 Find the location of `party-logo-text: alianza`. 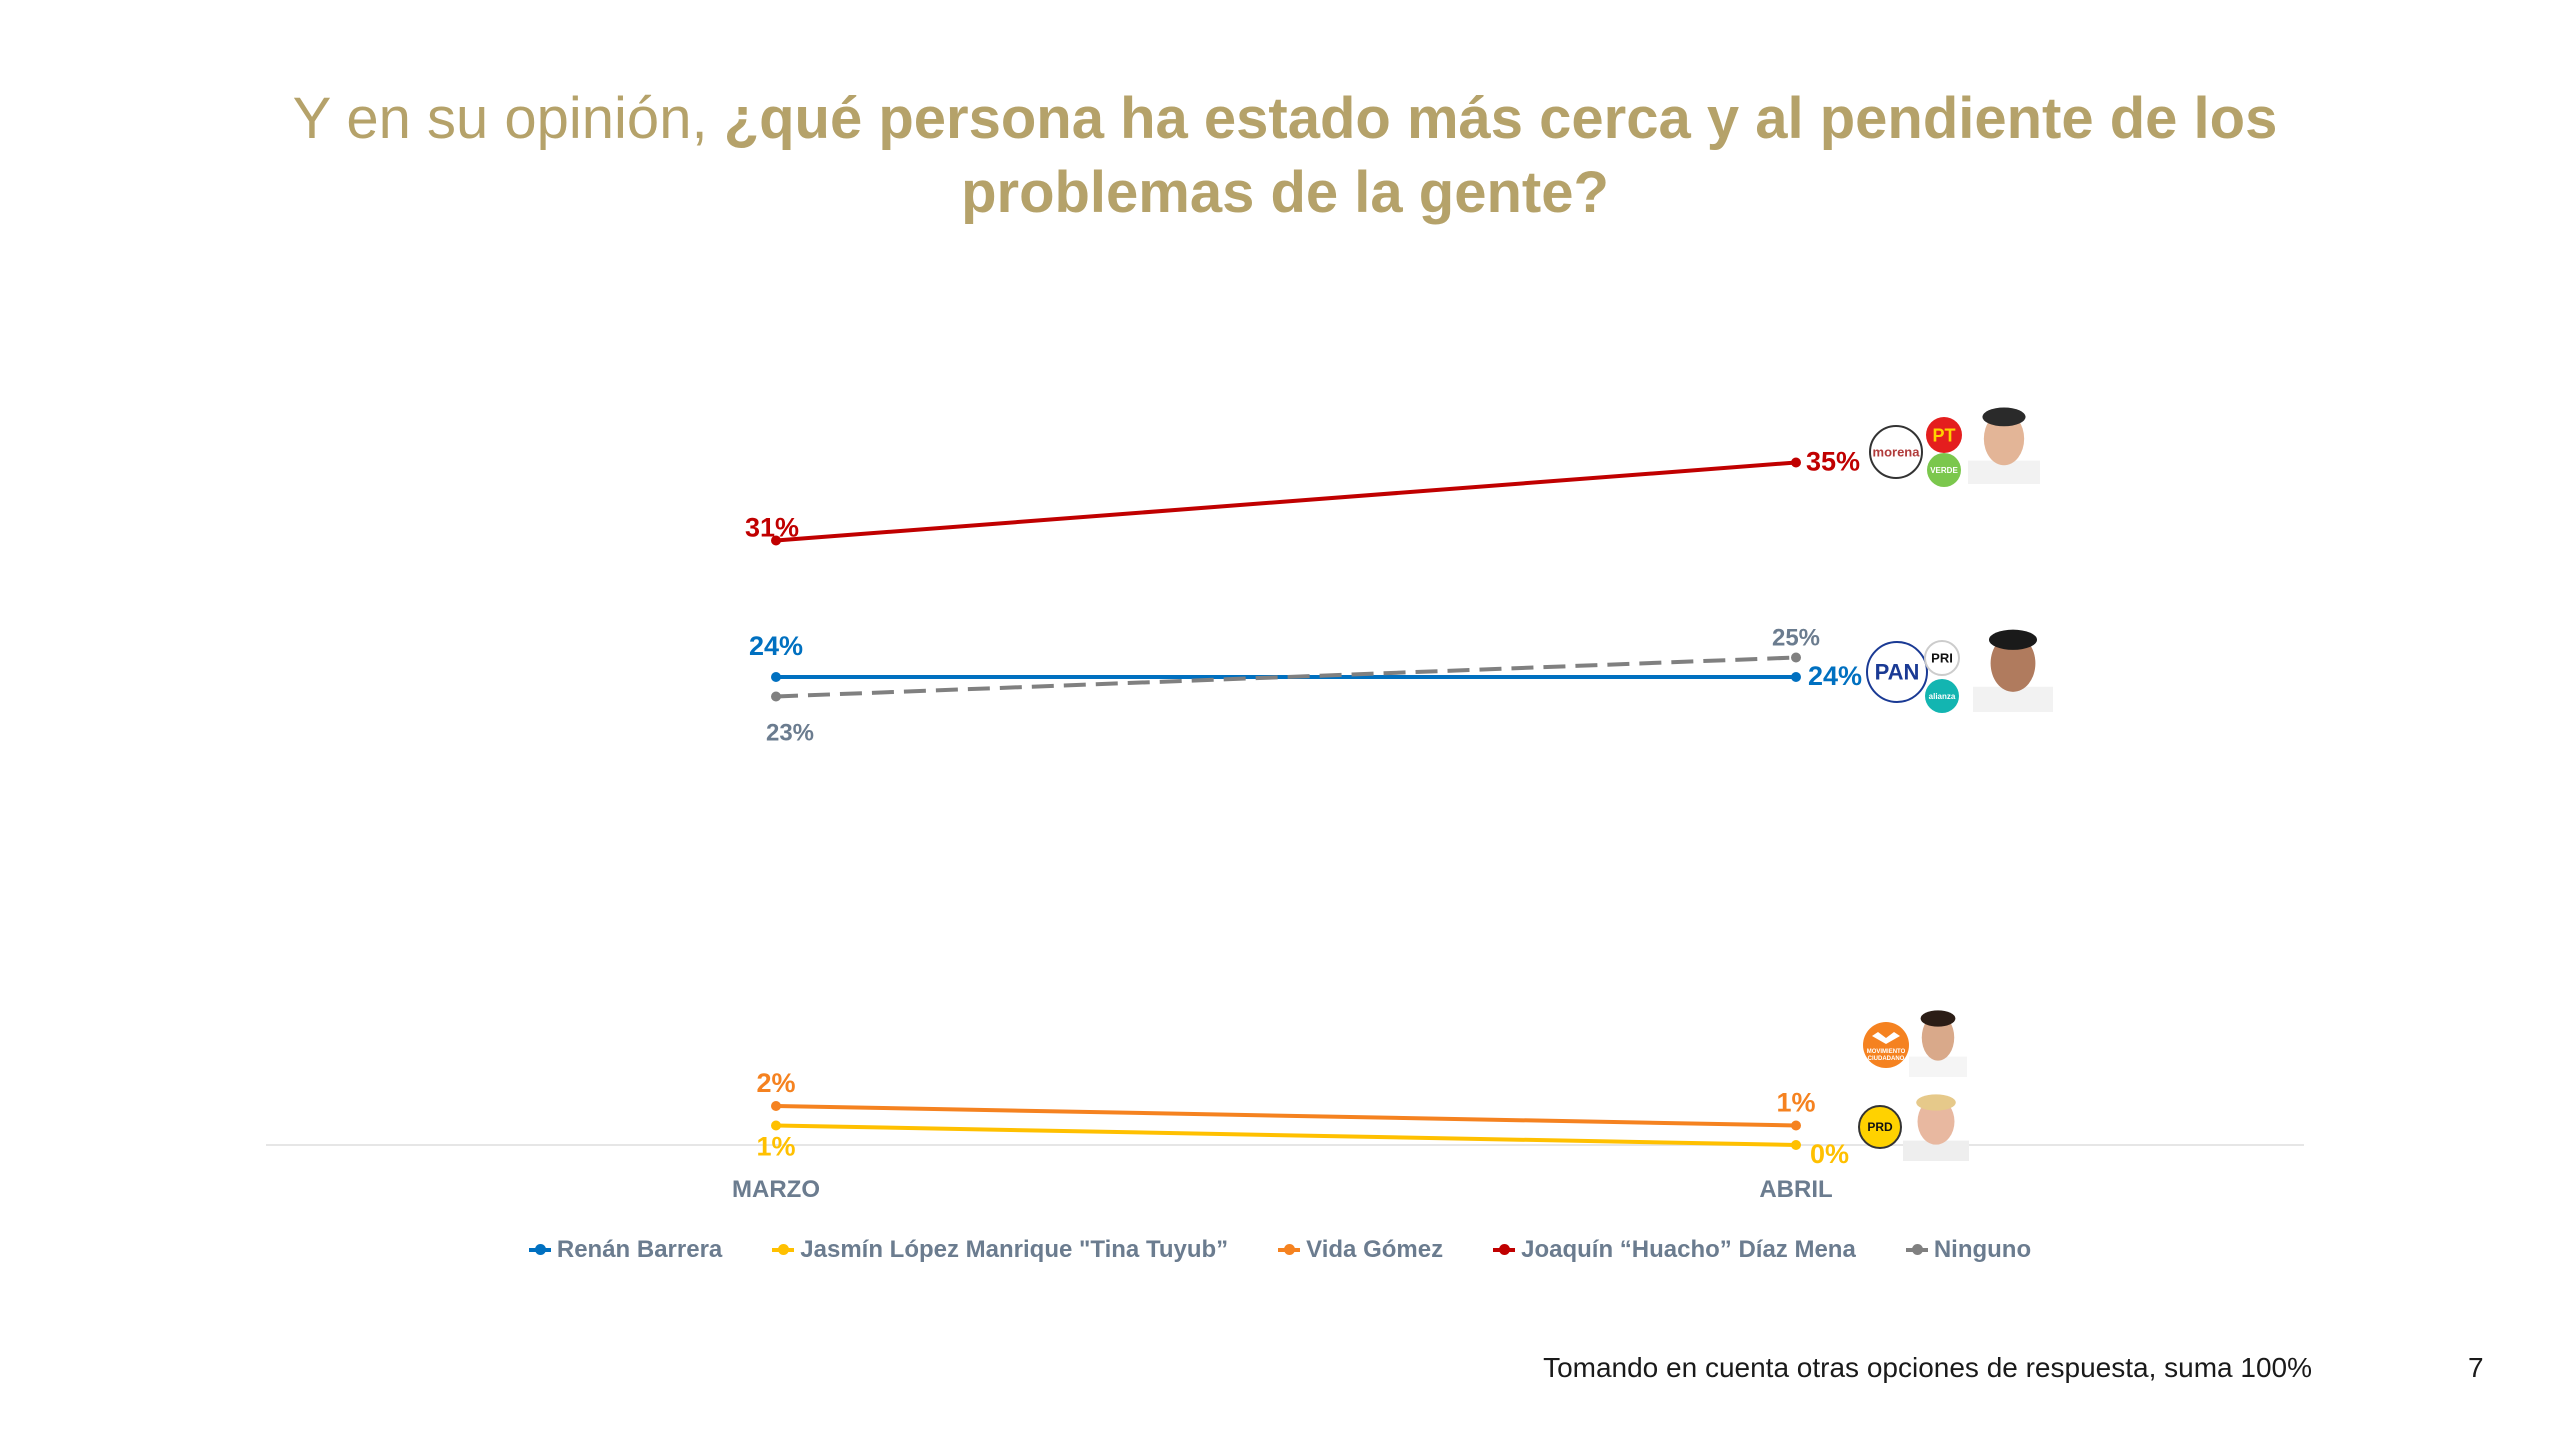

party-logo-text: alianza is located at coordinates (1942, 696).